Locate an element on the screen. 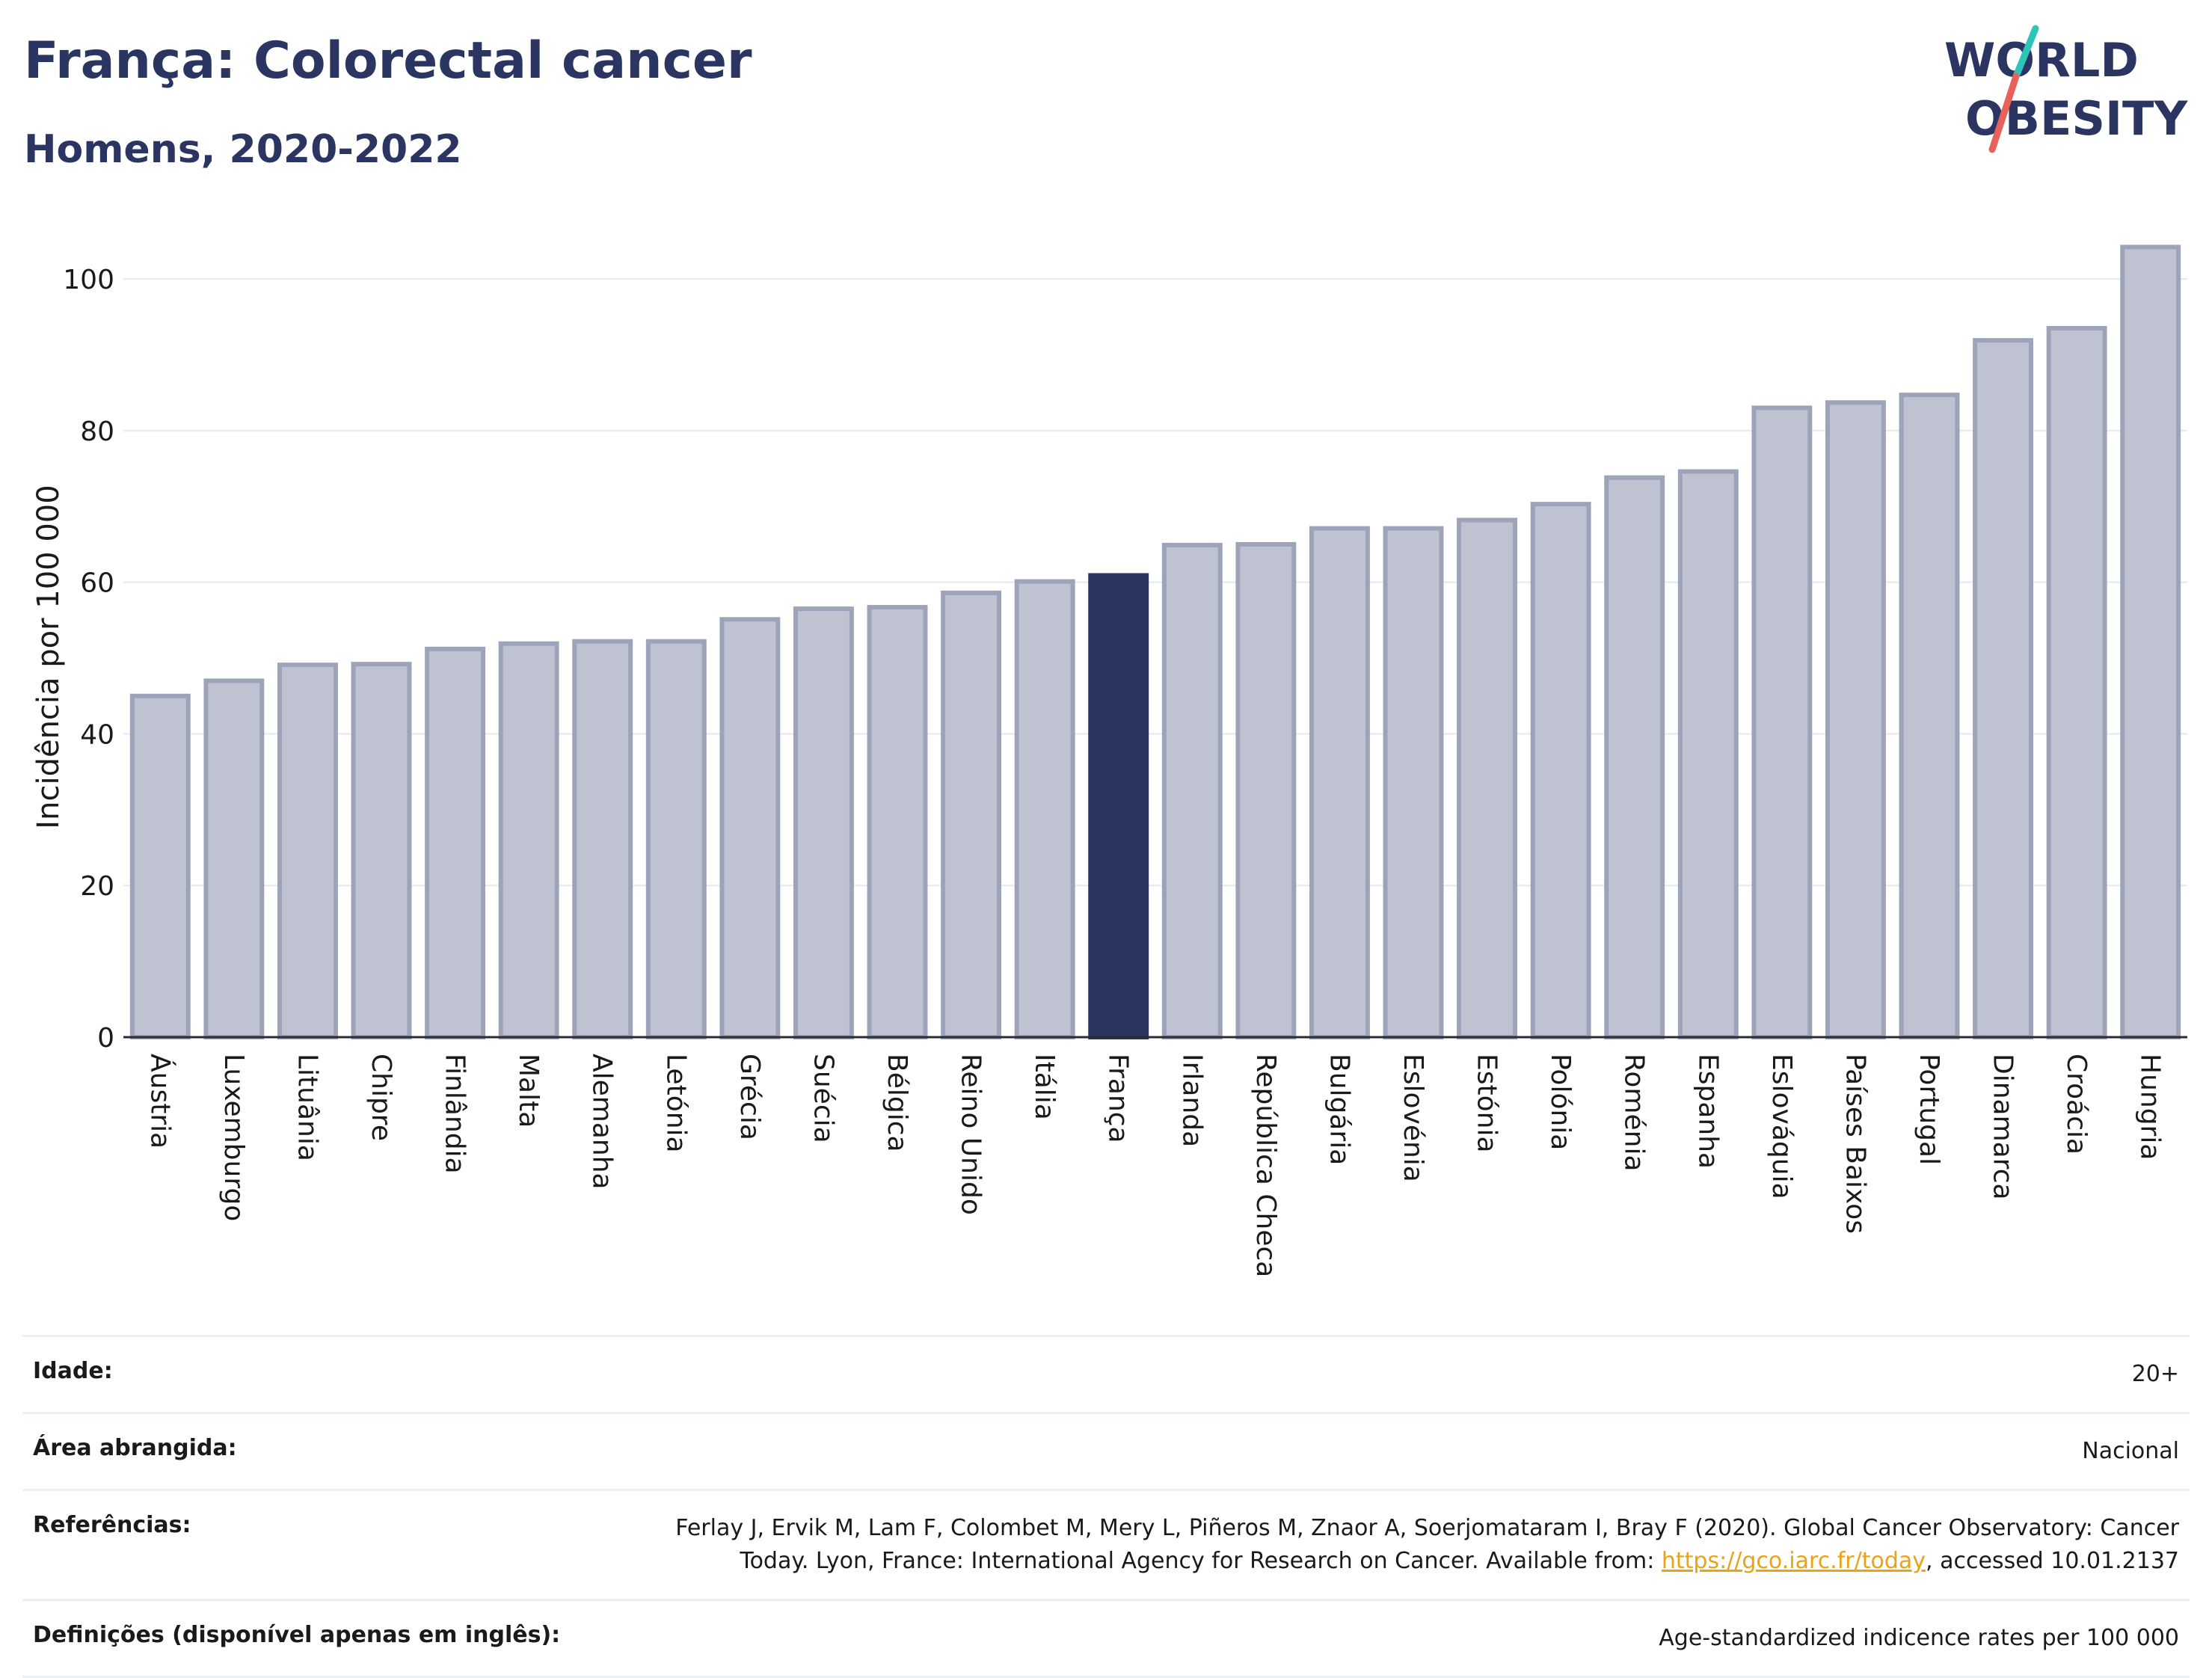 The height and width of the screenshot is (1678, 2212). x-tick-label: Dinamarca is located at coordinates (2003, 1127).